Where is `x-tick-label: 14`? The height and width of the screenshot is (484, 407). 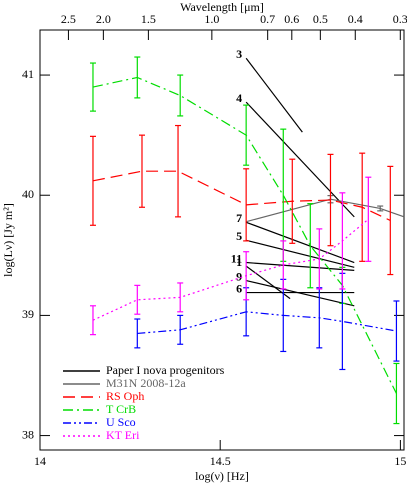 x-tick-label: 14 is located at coordinates (40, 461).